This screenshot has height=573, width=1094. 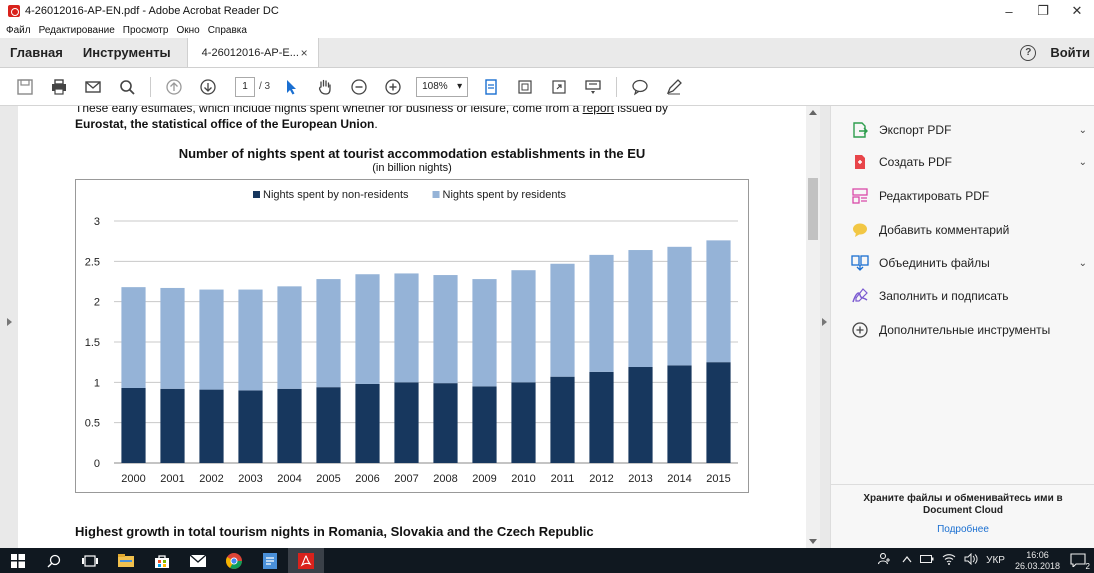 What do you see at coordinates (969, 162) in the screenshot?
I see `panel-item-create-pdf: Создать PDF ⌄` at bounding box center [969, 162].